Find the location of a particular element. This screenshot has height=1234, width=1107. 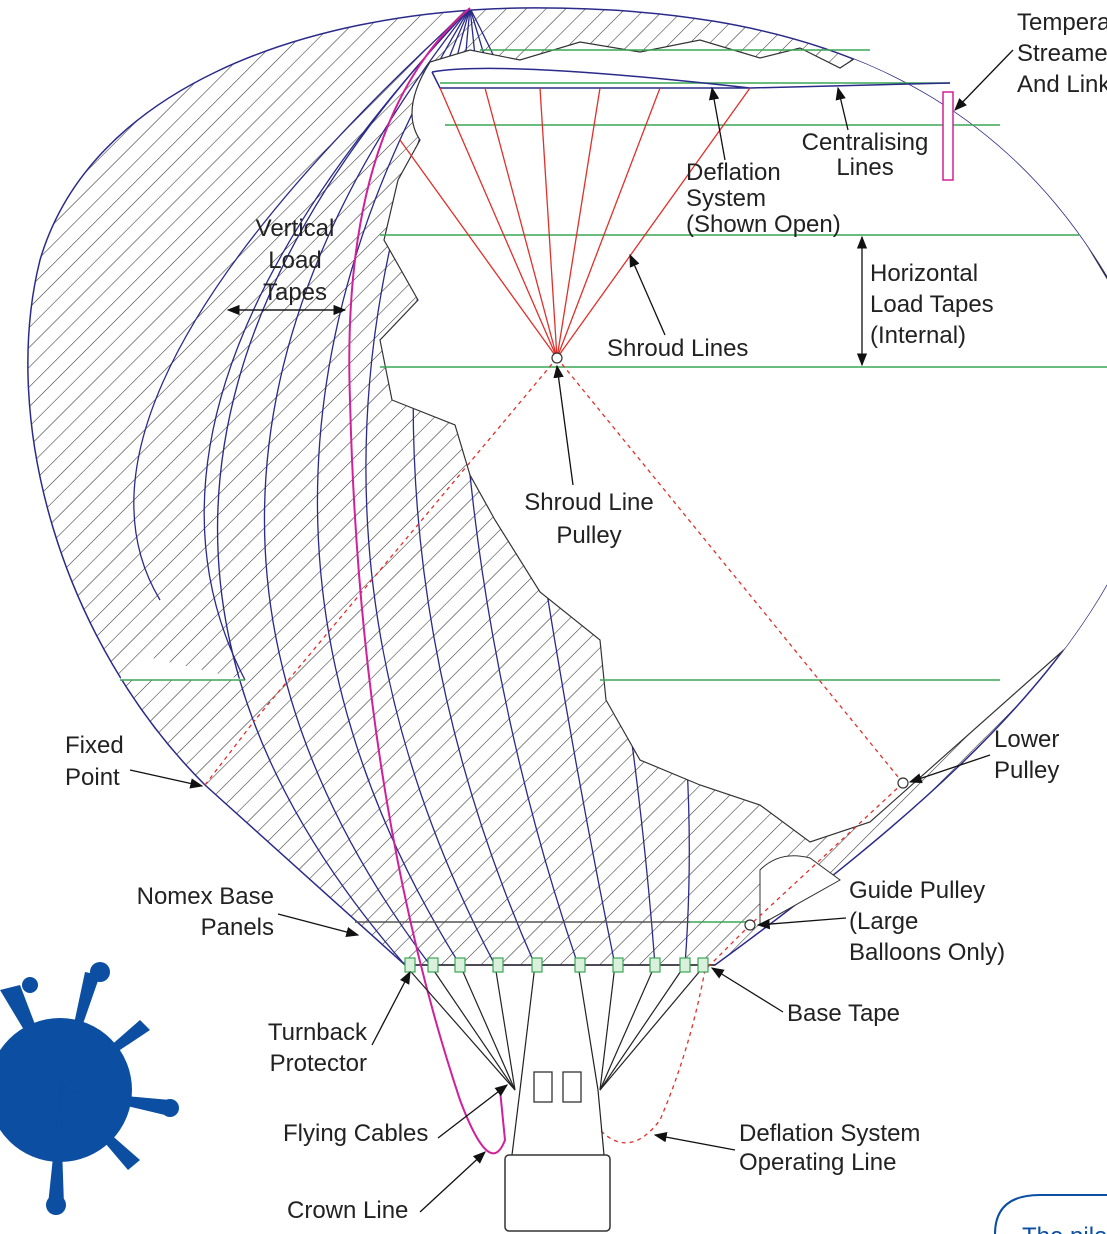

label: Point is located at coordinates (92, 777).